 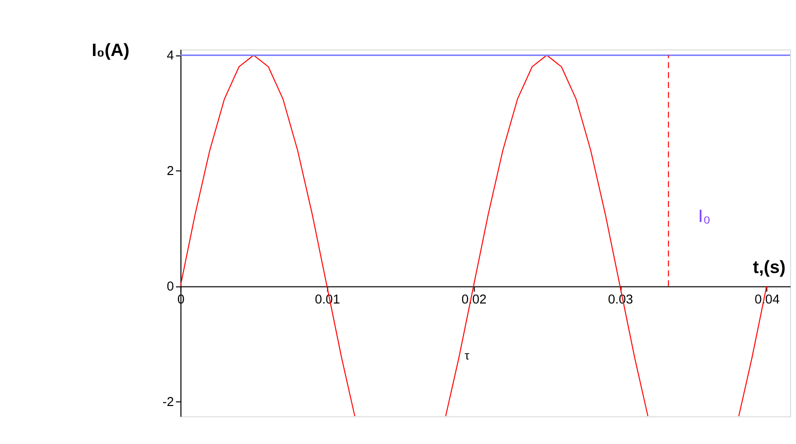 What do you see at coordinates (769, 266) in the screenshot?
I see `x-axis-title: t,(s)` at bounding box center [769, 266].